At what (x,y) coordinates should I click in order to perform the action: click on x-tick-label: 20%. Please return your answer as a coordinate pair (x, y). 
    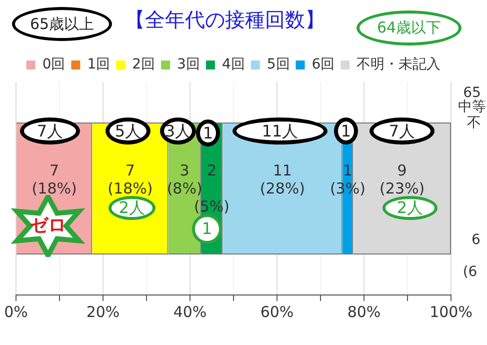
    Looking at the image, I should click on (103, 311).